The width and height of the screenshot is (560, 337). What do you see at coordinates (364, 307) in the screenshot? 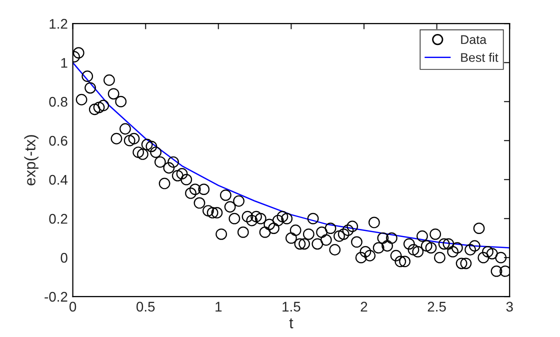
I see `x-tick-label: 2` at bounding box center [364, 307].